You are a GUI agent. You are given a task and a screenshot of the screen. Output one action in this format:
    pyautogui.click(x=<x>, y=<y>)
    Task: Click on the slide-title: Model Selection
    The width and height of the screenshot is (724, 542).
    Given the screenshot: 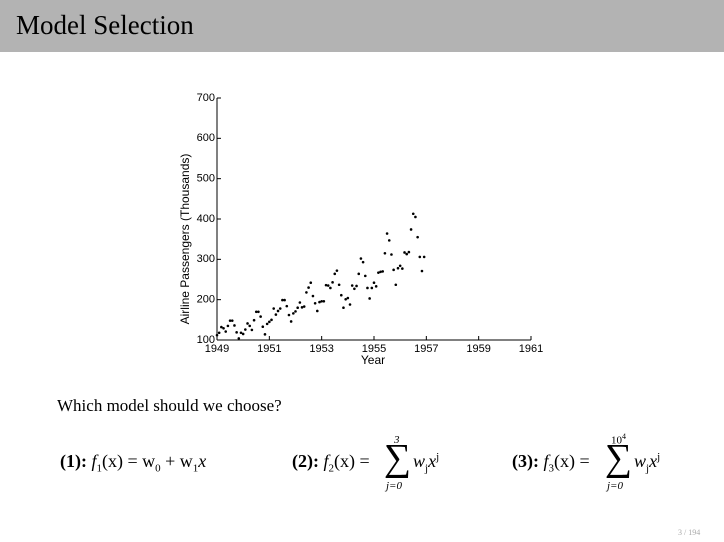 What is the action you would take?
    pyautogui.click(x=105, y=25)
    